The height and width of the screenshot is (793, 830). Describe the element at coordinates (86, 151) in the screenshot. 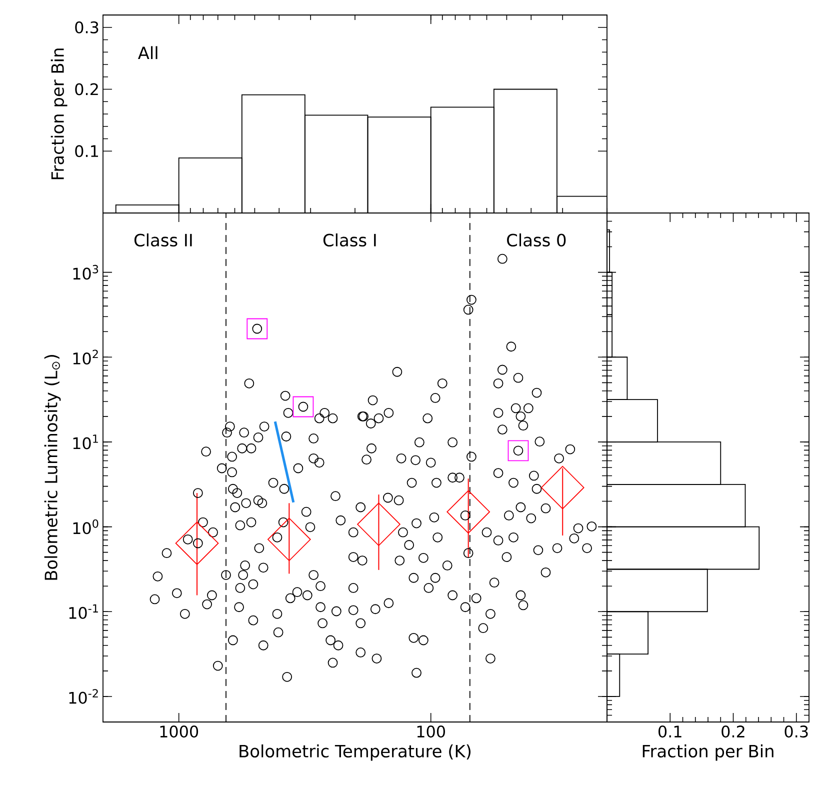

I see `y-tick-label: 0.1` at that location.